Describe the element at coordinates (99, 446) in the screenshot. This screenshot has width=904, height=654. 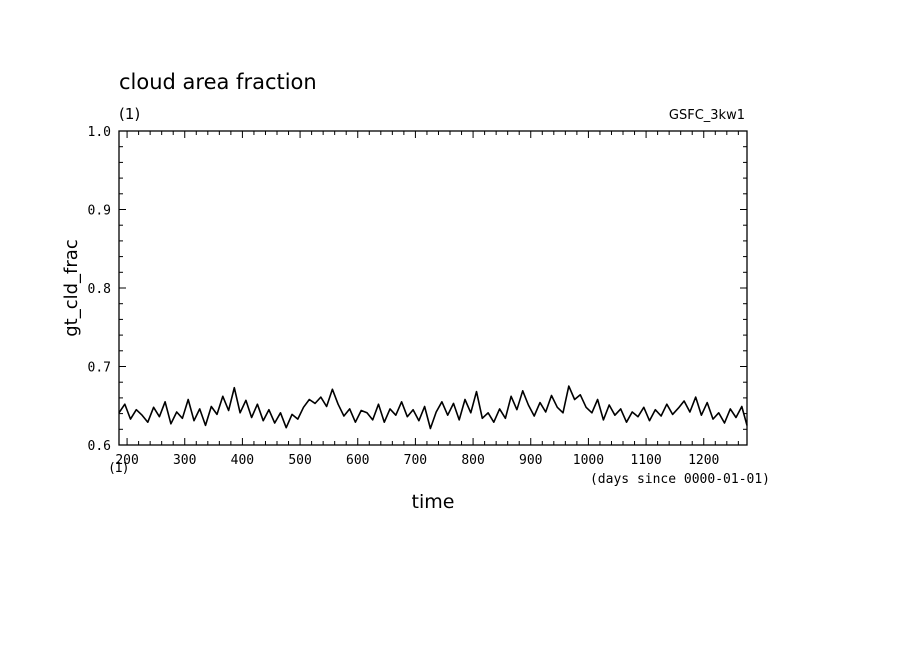
I see `y-tick-label: 0.6` at that location.